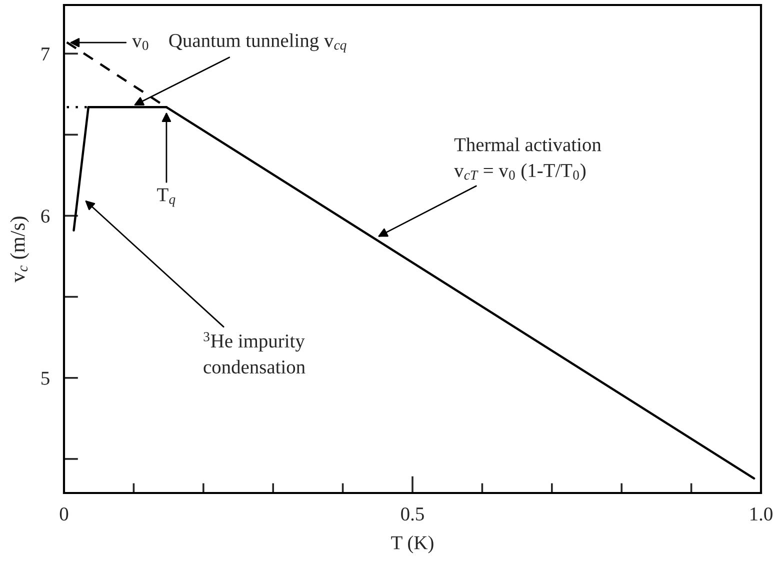  What do you see at coordinates (166, 197) in the screenshot?
I see `annotation: T$_{q}$` at bounding box center [166, 197].